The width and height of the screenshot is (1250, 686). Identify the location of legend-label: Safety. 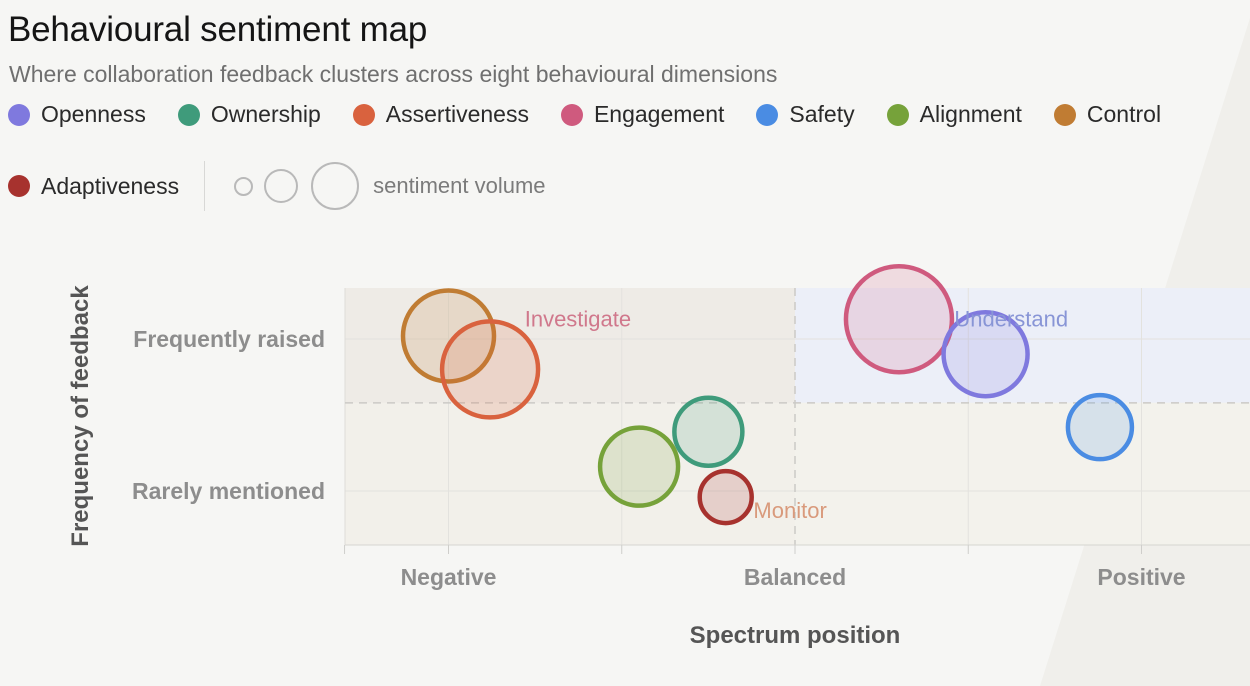
(822, 114).